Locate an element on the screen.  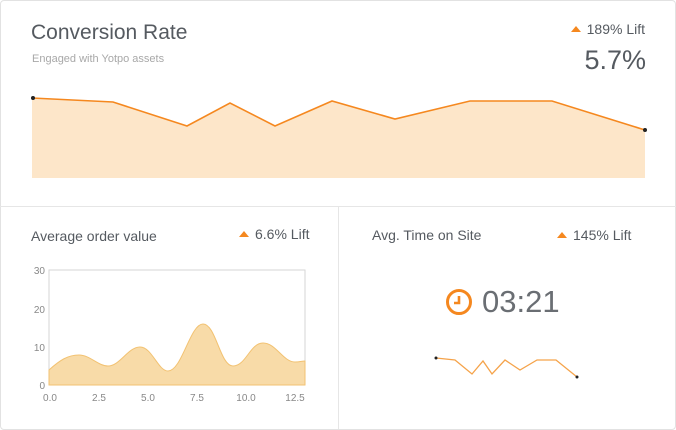
svg-text: 0 is located at coordinates (42, 386).